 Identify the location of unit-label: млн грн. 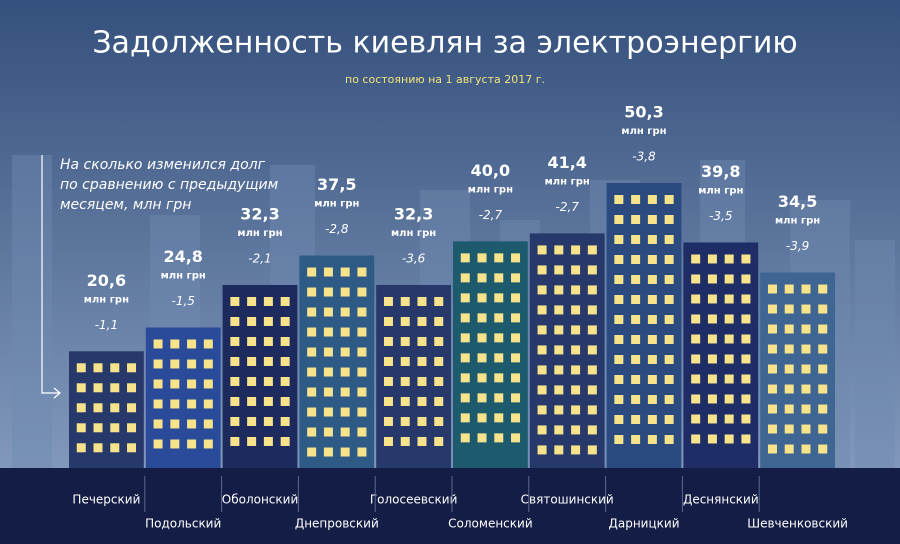
(336, 204).